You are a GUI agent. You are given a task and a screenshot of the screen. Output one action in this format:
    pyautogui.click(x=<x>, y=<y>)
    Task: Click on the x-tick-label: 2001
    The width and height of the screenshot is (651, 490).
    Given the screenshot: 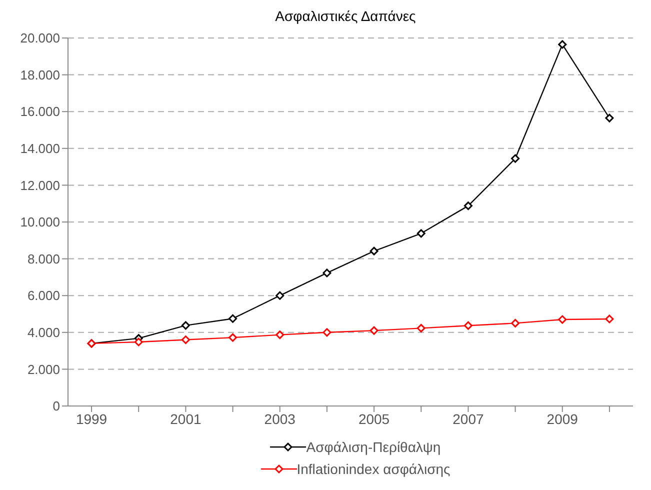 What is the action you would take?
    pyautogui.click(x=186, y=418)
    